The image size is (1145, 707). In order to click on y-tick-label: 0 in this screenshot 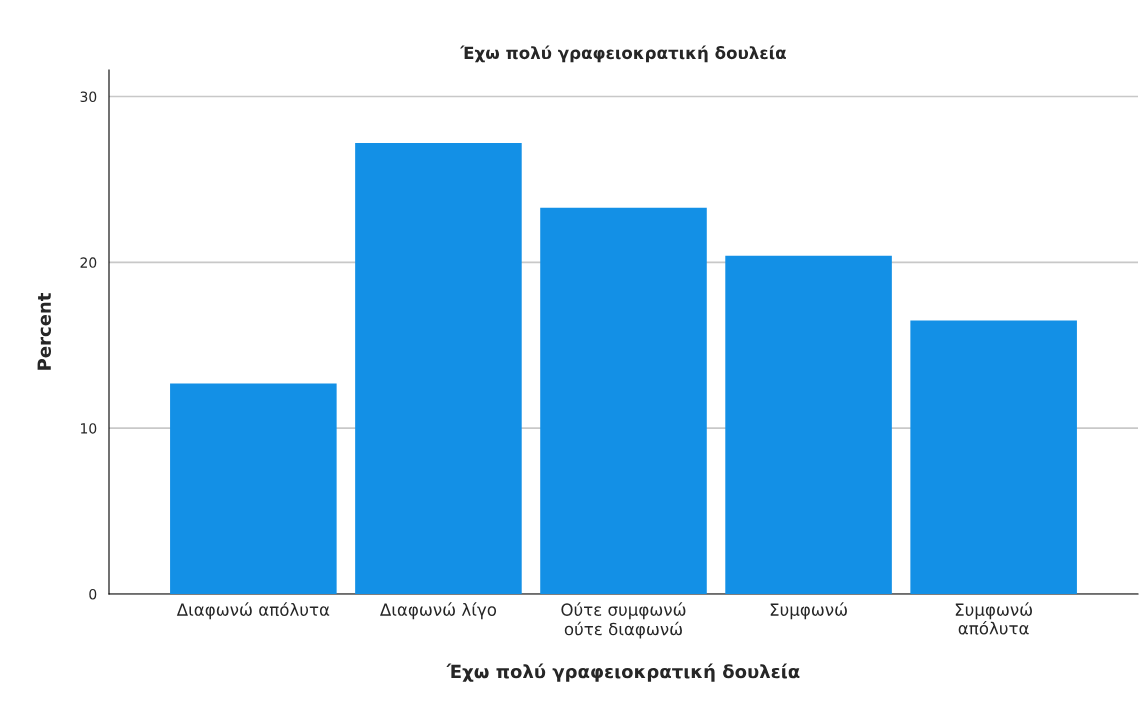, I will do `click(93, 594)`.